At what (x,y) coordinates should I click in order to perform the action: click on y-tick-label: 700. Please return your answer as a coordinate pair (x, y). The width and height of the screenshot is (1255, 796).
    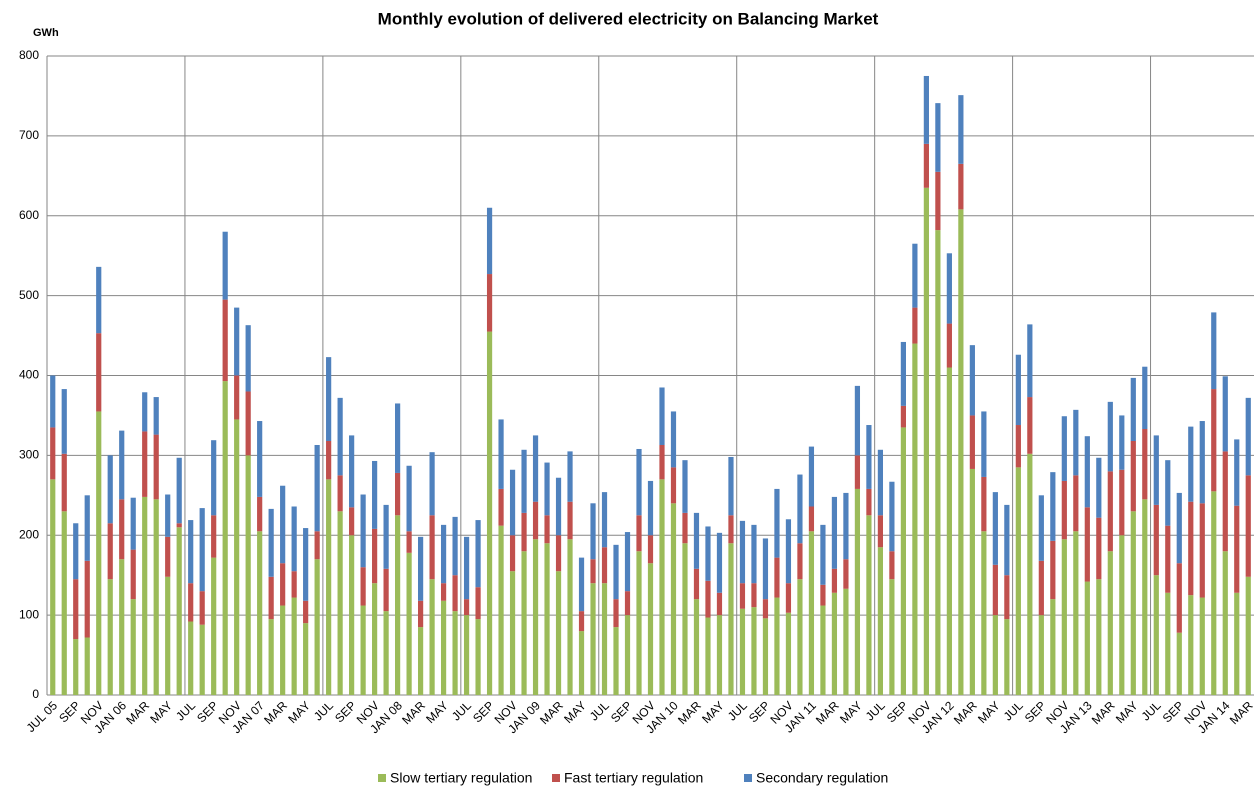
    Looking at the image, I should click on (29, 135).